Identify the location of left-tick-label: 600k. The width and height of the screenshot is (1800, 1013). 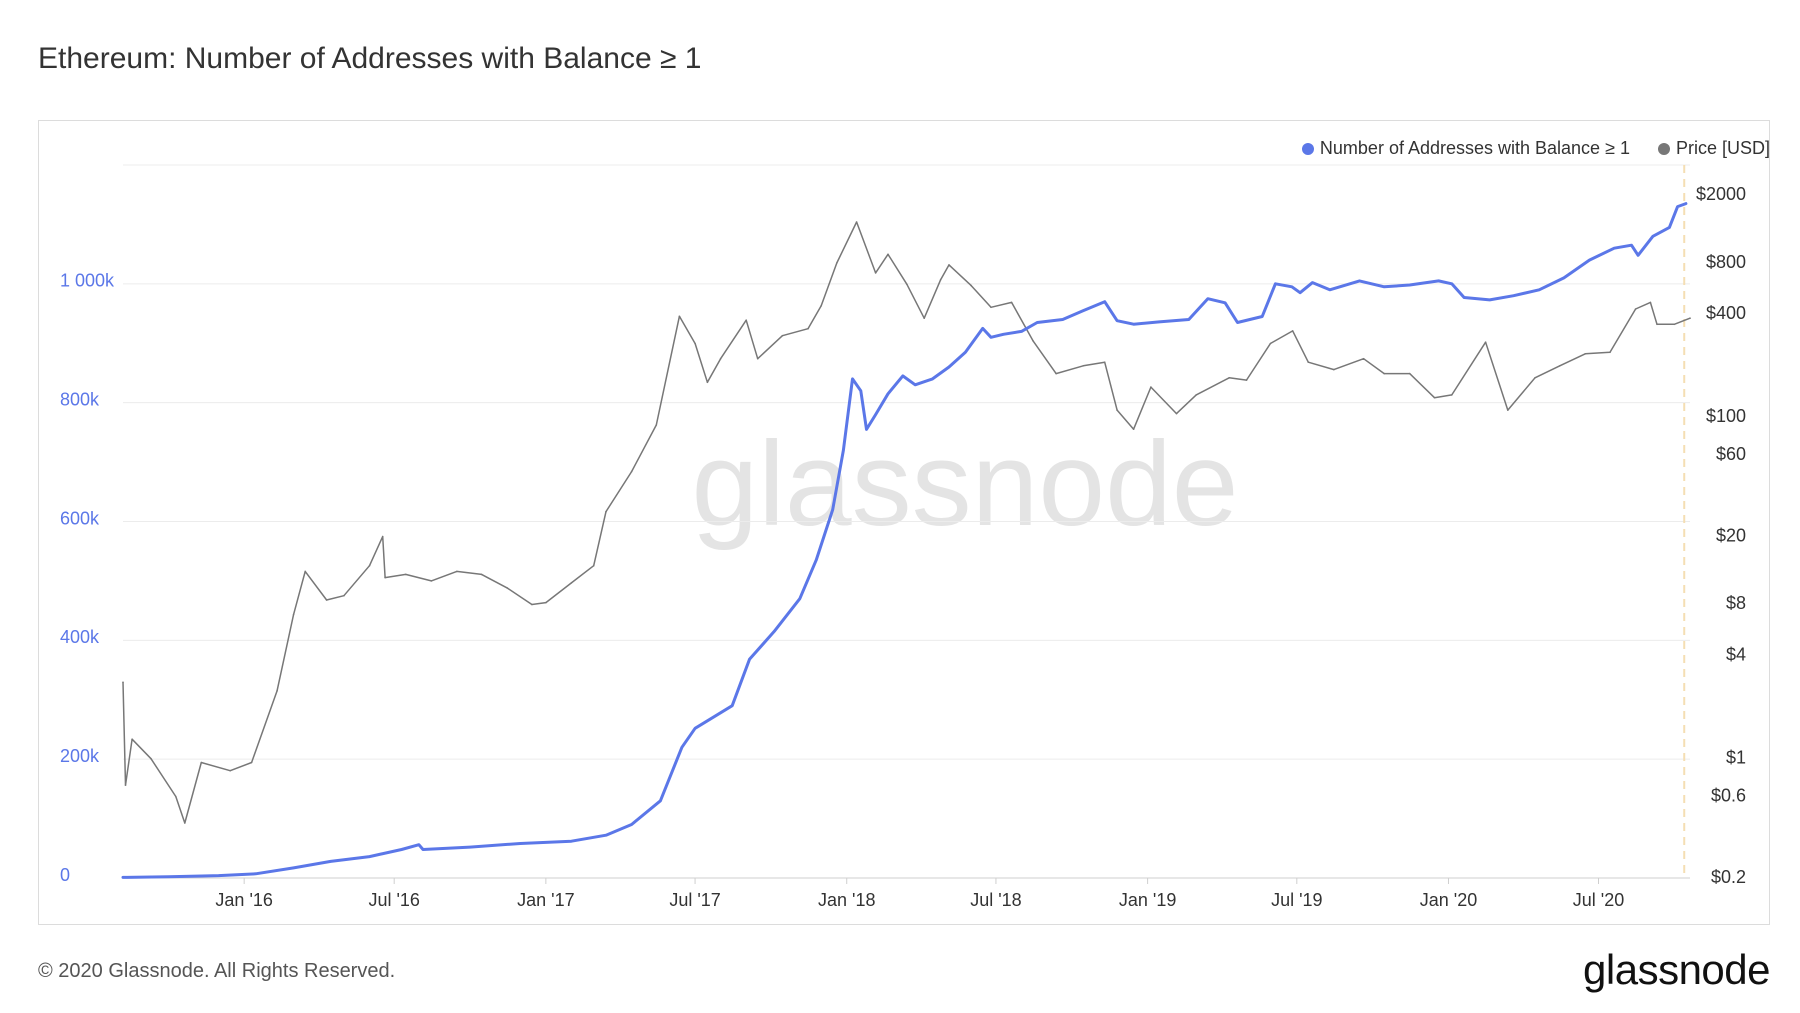
(80, 518).